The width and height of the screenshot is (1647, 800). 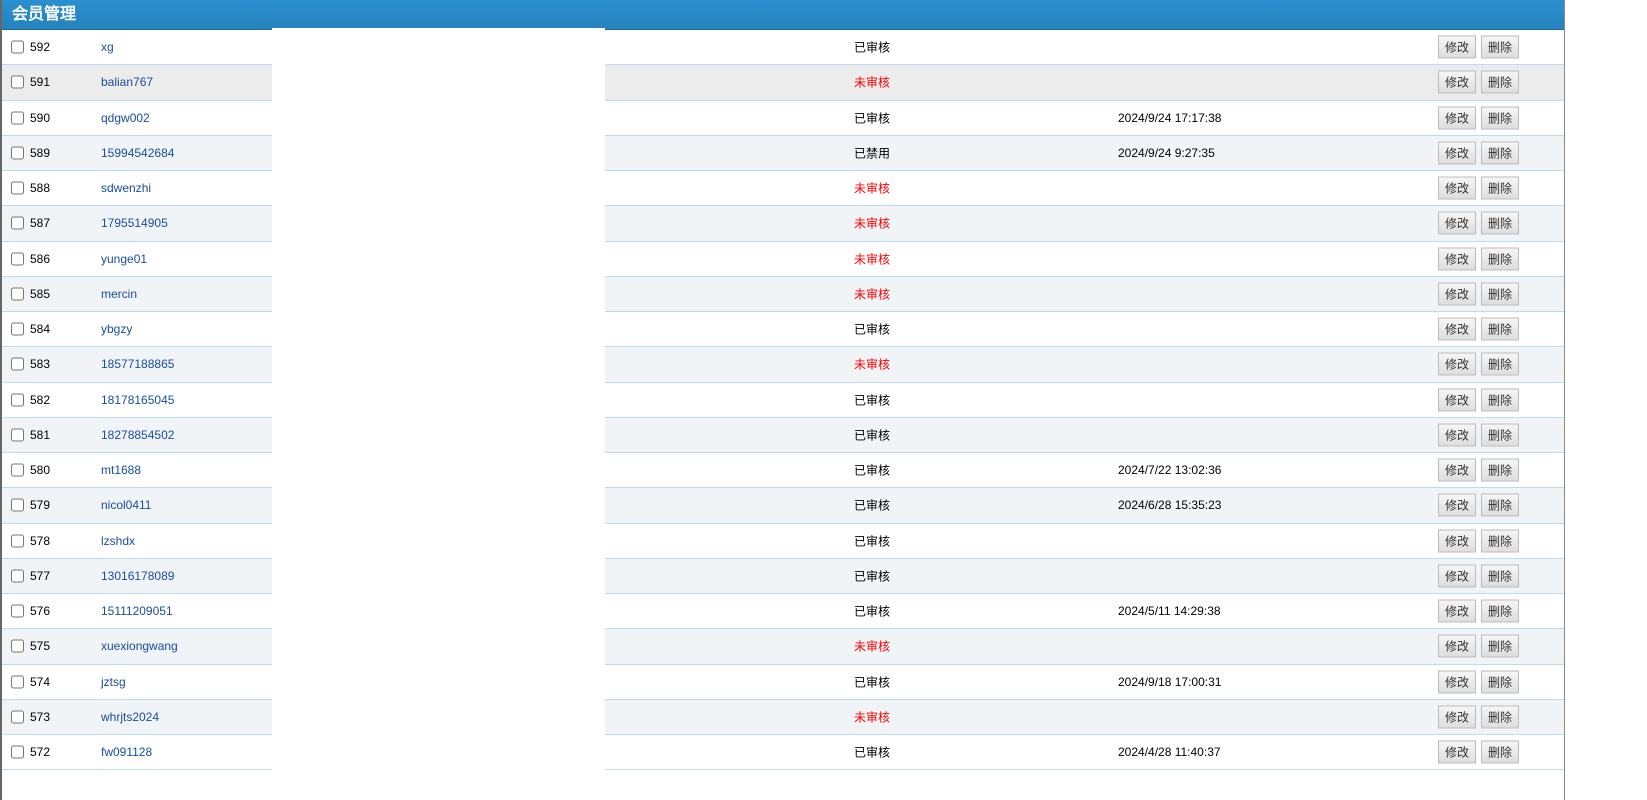 I want to click on member-name-link: 13016178089, so click(x=138, y=575).